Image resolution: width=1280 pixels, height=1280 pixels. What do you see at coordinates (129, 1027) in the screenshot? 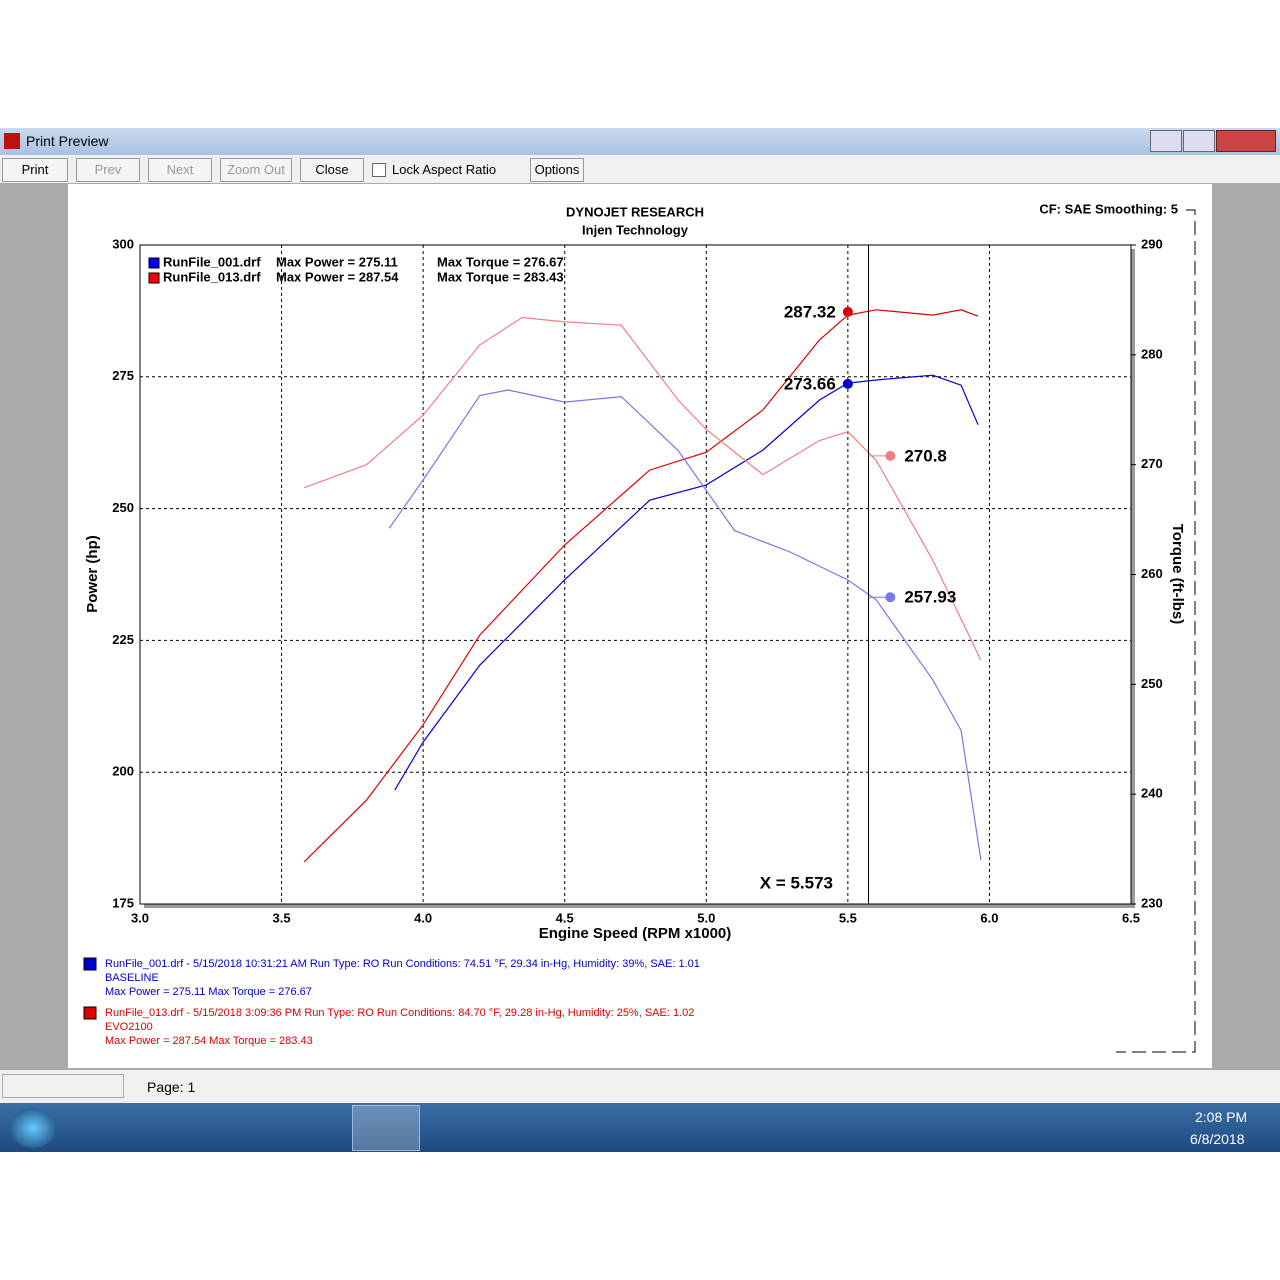
I see `run-info: EVO2100` at bounding box center [129, 1027].